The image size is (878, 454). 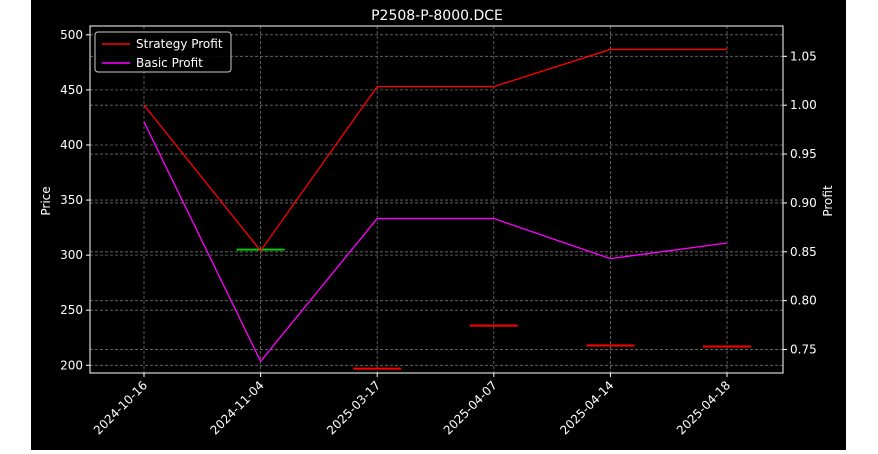 I want to click on y-tick-label-left: 500, so click(x=71, y=35).